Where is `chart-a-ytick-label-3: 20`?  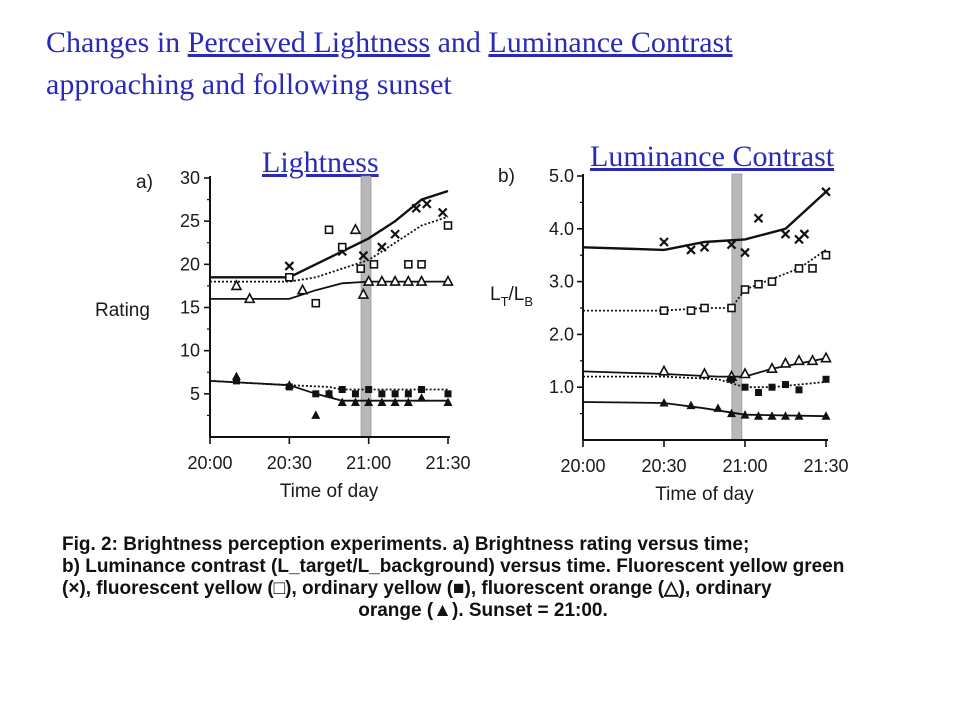
chart-a-ytick-label-3: 20 is located at coordinates (190, 264).